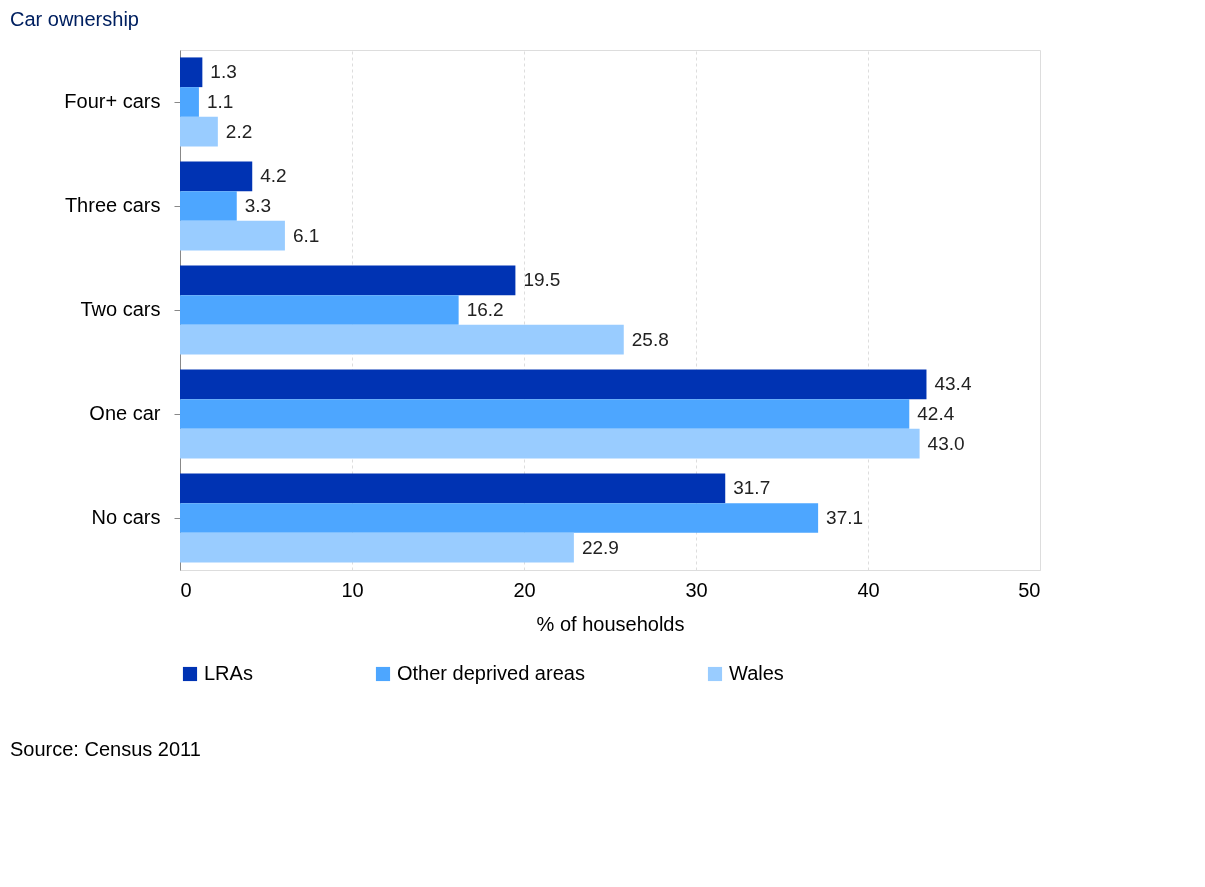  Describe the element at coordinates (74, 19) in the screenshot. I see `chart-title: Car ownership` at that location.